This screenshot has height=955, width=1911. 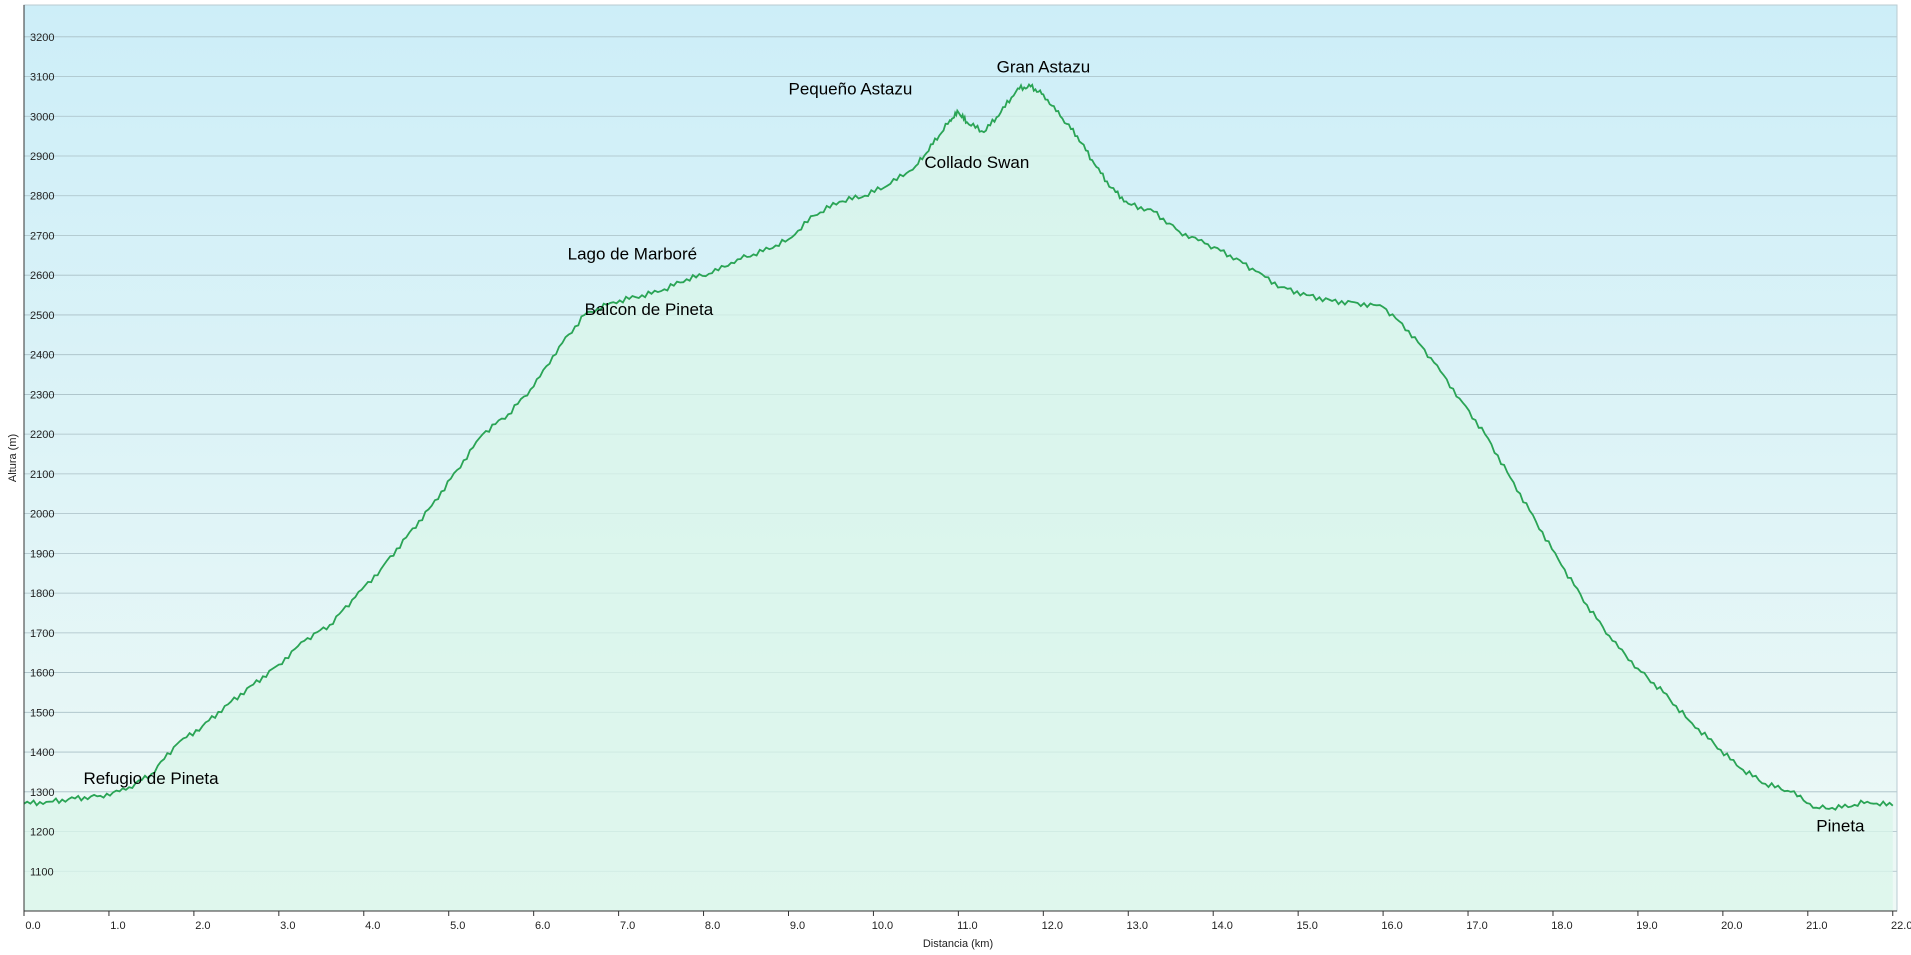 I want to click on y-axis-title: Altura (m), so click(x=13, y=458).